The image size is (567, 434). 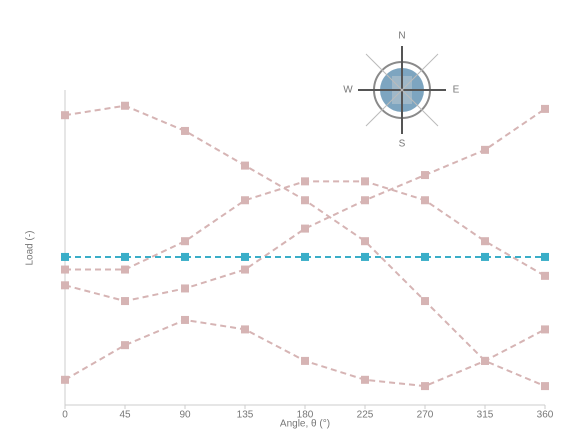 I want to click on series-line, so click(x=305, y=353).